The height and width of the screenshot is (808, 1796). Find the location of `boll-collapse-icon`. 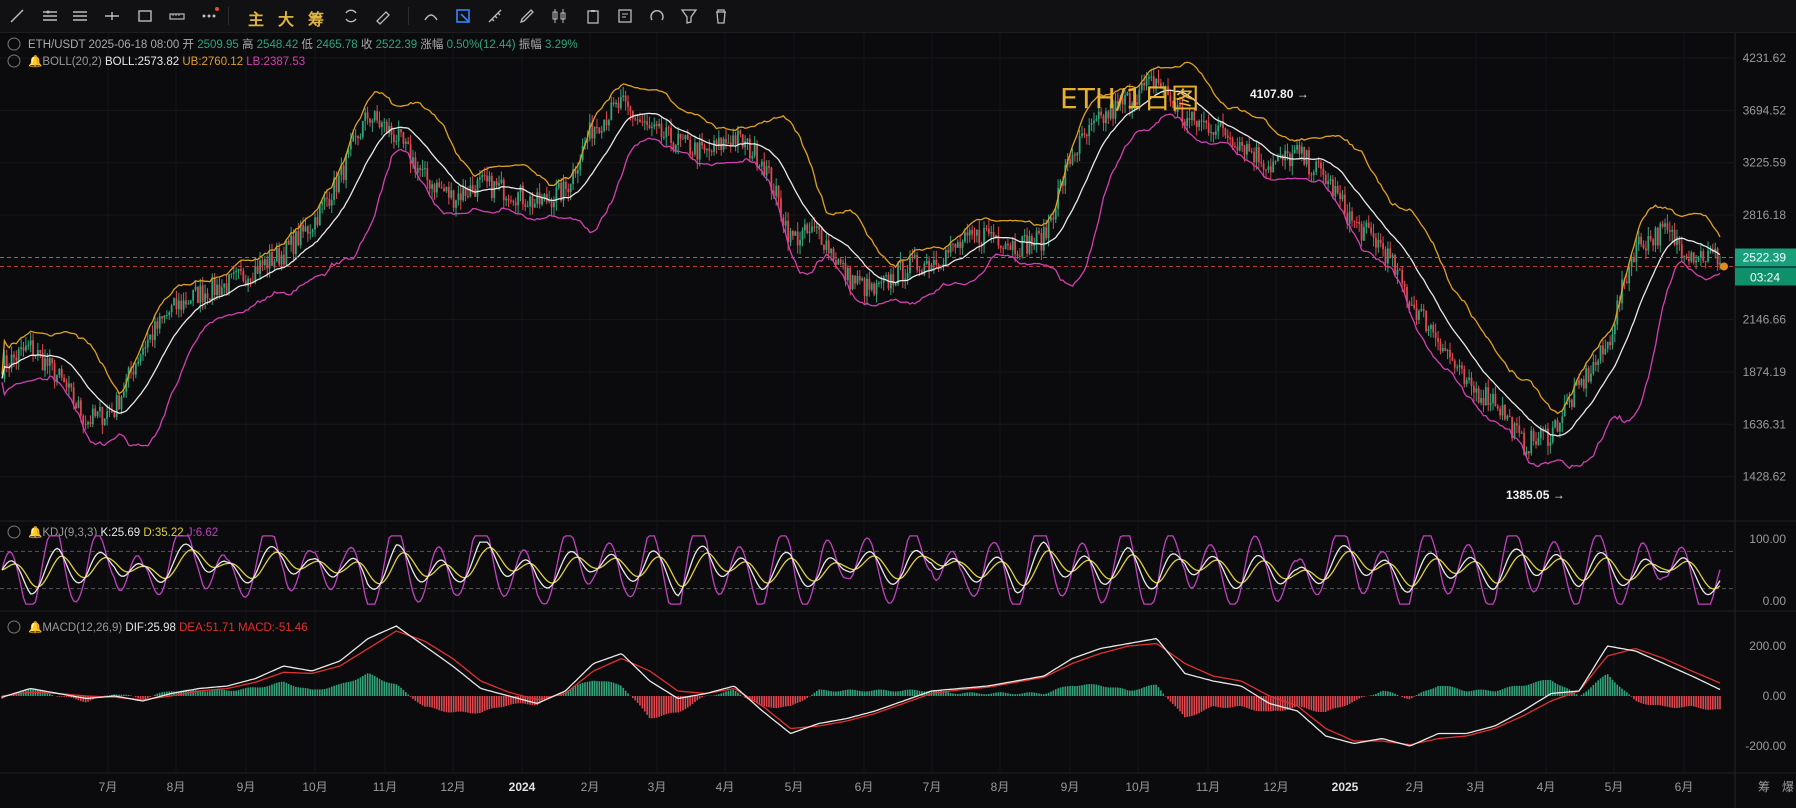

boll-collapse-icon is located at coordinates (14, 61).